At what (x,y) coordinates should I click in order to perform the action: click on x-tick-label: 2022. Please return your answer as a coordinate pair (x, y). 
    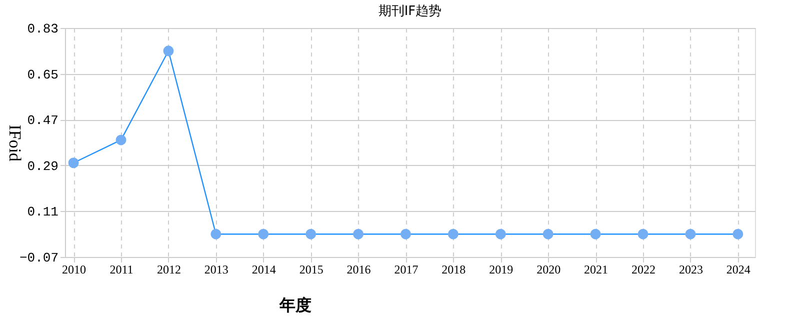
    Looking at the image, I should click on (644, 269).